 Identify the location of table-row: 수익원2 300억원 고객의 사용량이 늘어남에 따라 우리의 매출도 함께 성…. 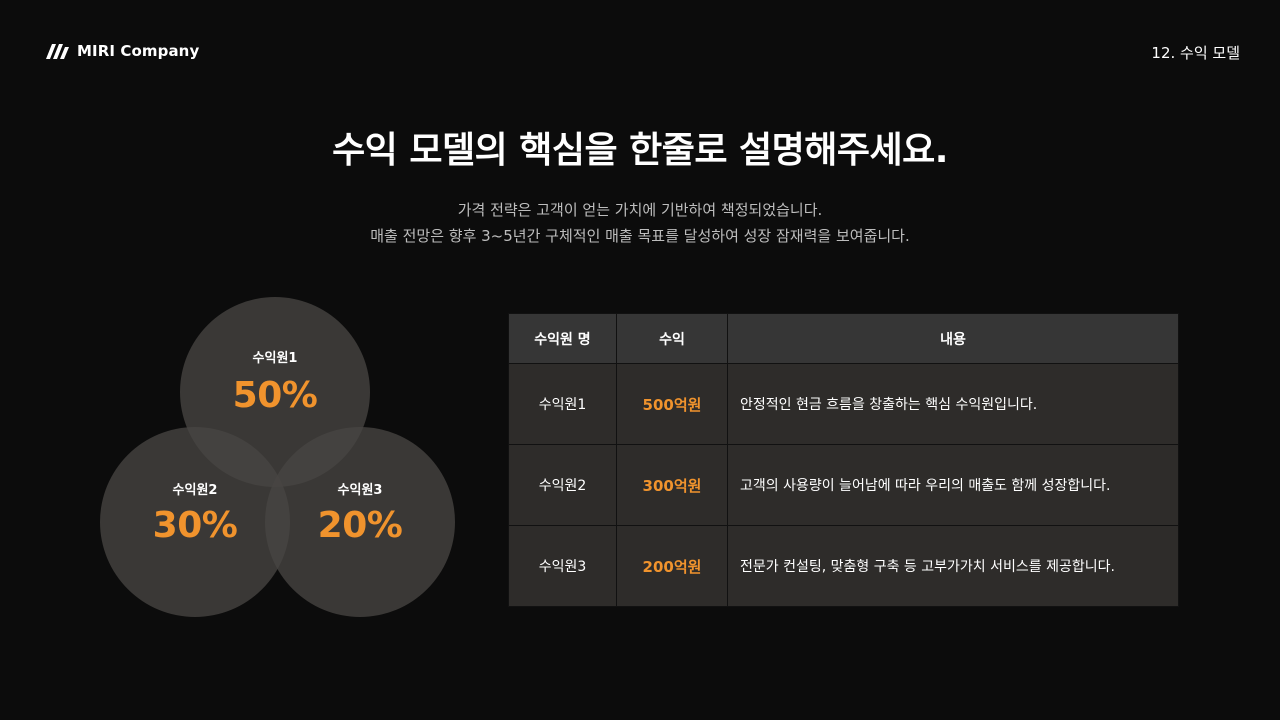
(843, 485).